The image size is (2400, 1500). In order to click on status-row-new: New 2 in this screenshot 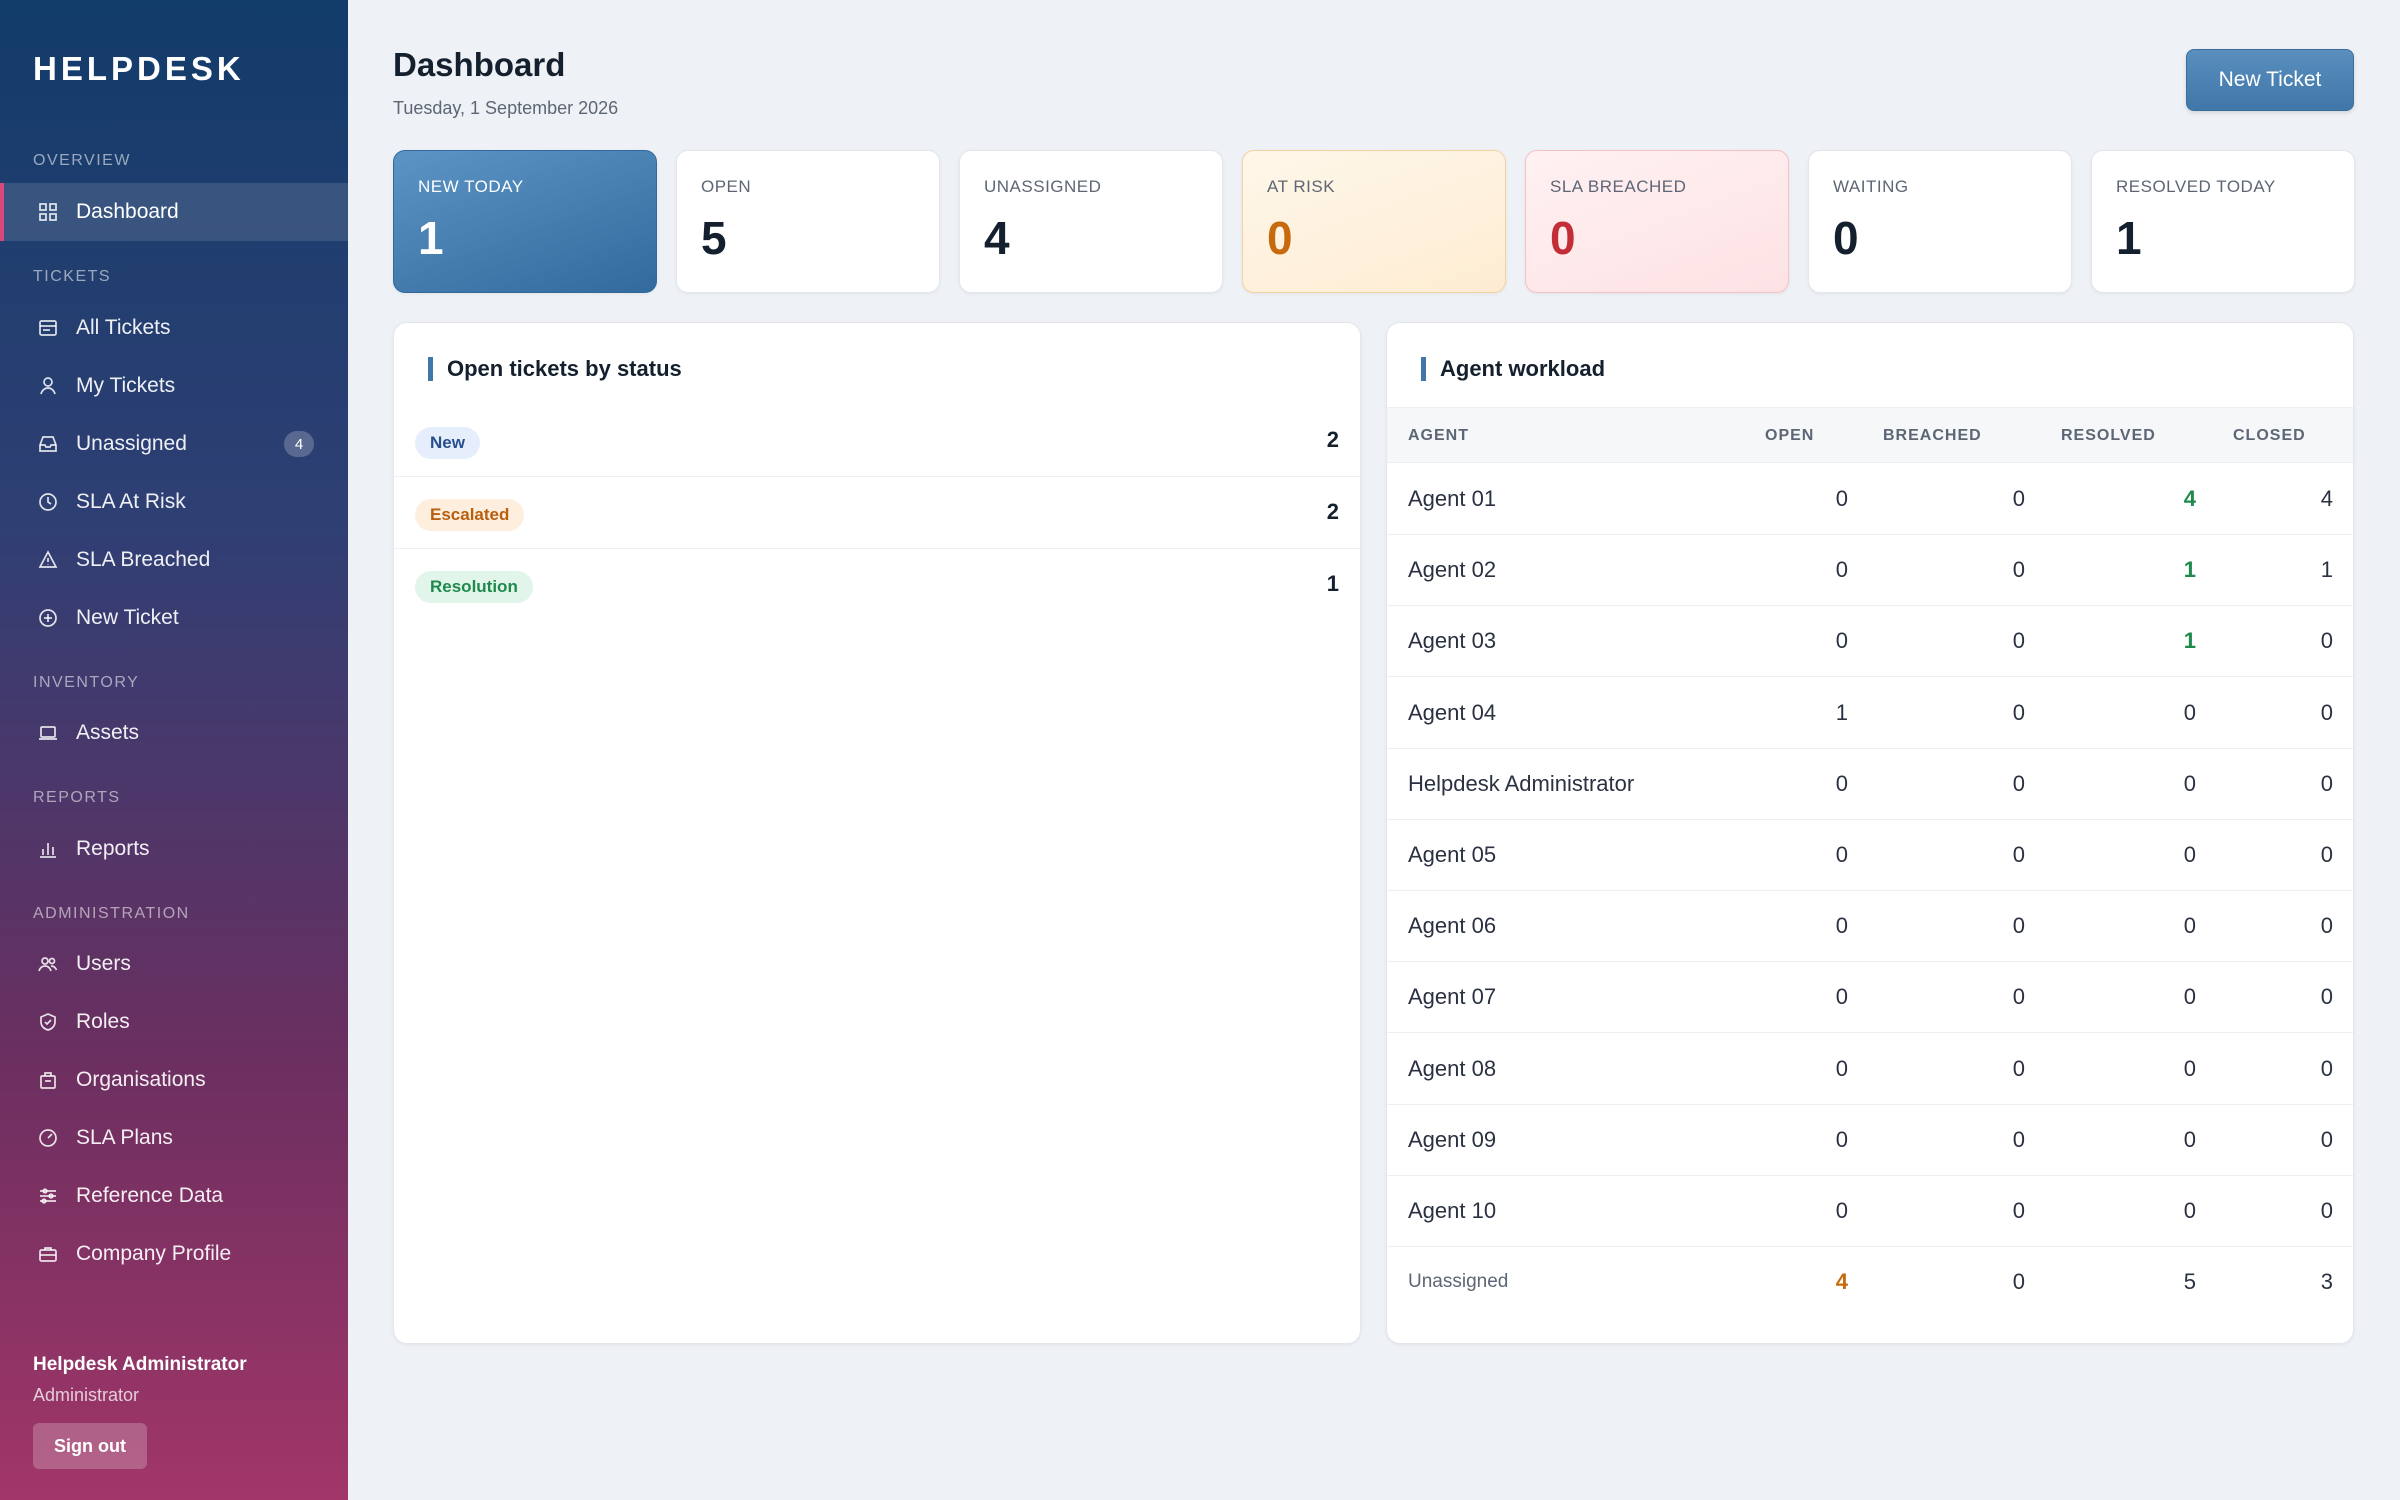, I will do `click(877, 441)`.